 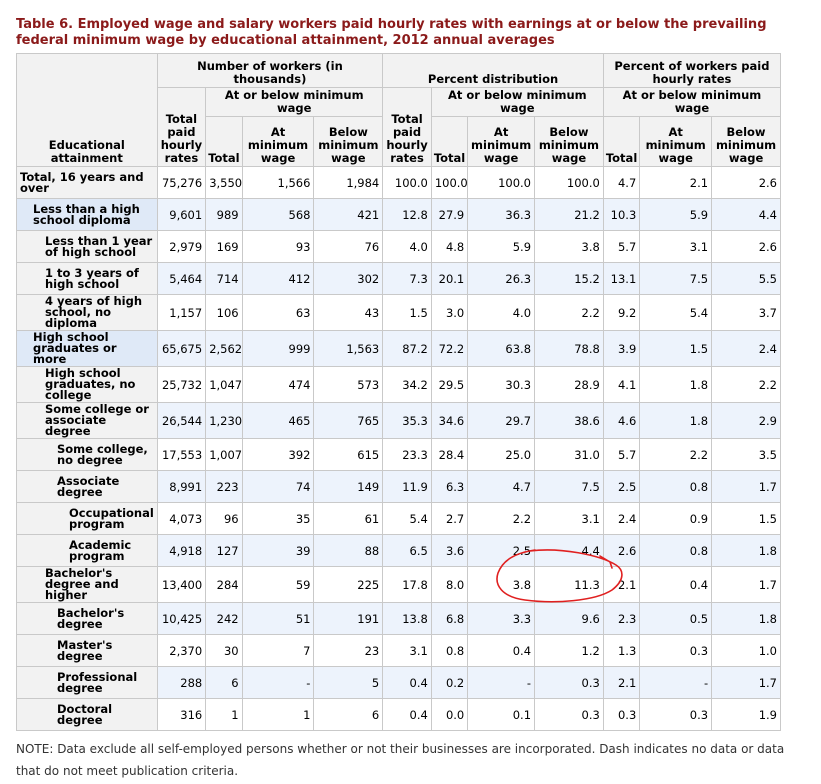 What do you see at coordinates (87, 214) in the screenshot?
I see `row-label: Less than a high school diploma` at bounding box center [87, 214].